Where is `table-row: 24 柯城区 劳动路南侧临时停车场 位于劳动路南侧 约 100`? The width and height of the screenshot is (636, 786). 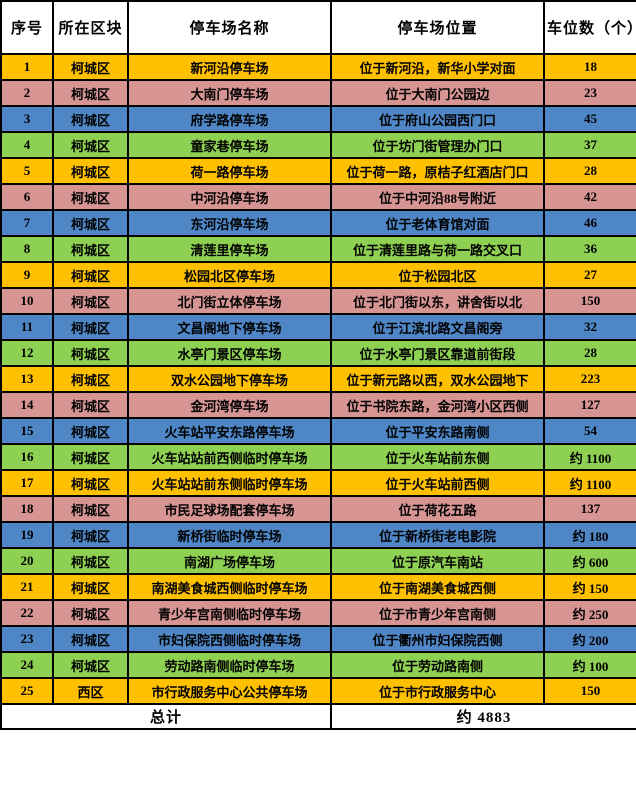 table-row: 24 柯城区 劳动路南侧临时停车场 位于劳动路南侧 约 100 is located at coordinates (318, 665).